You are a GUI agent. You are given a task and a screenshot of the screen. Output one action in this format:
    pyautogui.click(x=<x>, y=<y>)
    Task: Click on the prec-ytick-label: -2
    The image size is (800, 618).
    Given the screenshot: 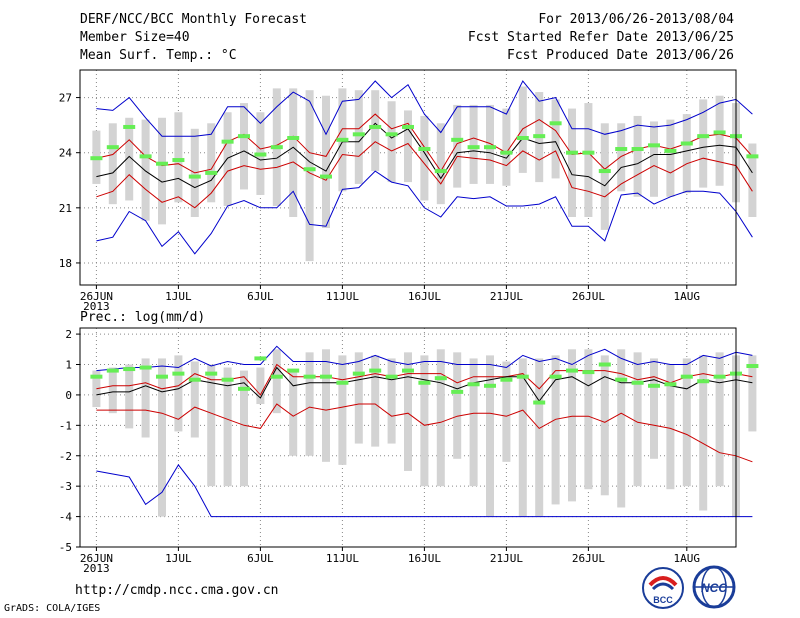 What is the action you would take?
    pyautogui.click(x=65, y=456)
    